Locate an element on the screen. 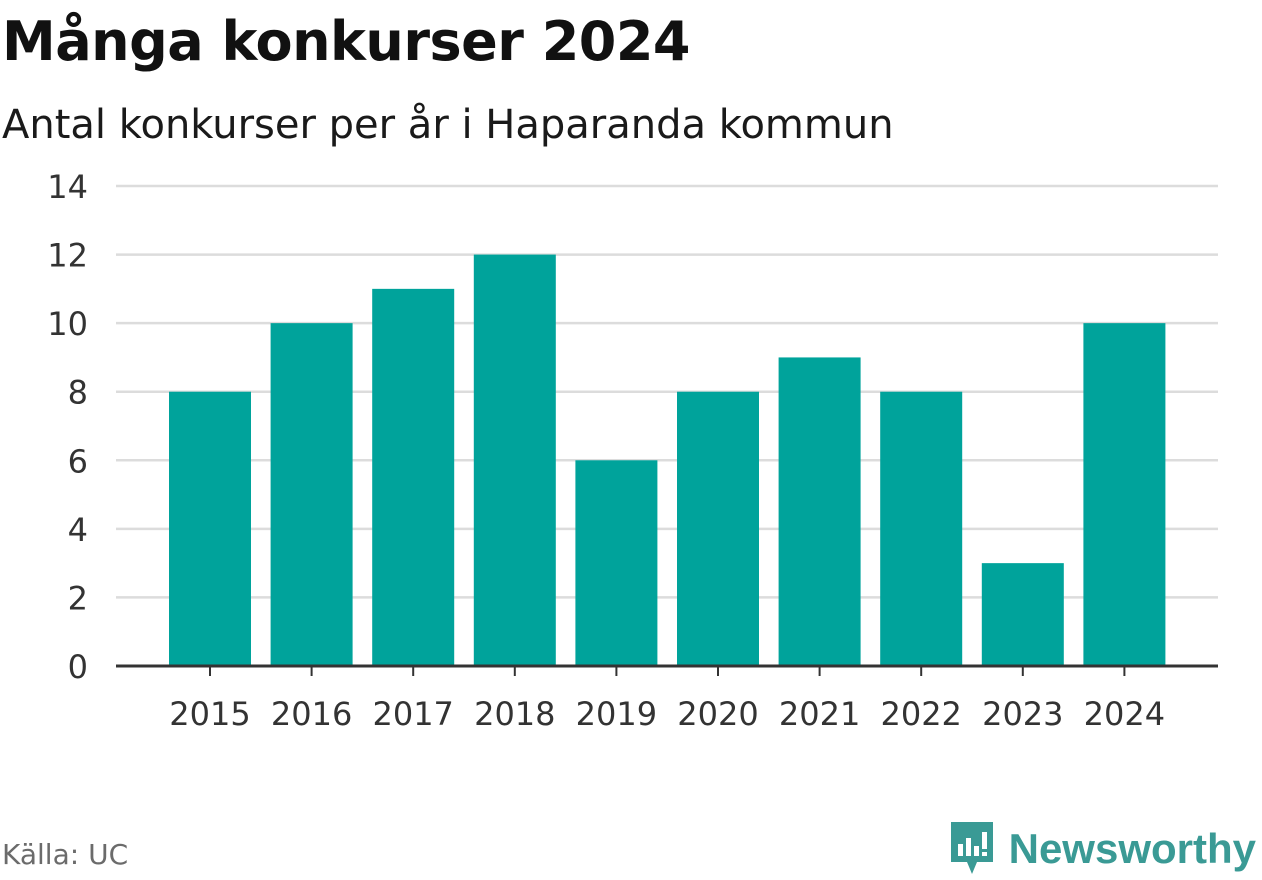  x-tick-labels: 2015 2016 2017 2018 2019 2020 2021 2022 2023 2024 is located at coordinates (667, 714).